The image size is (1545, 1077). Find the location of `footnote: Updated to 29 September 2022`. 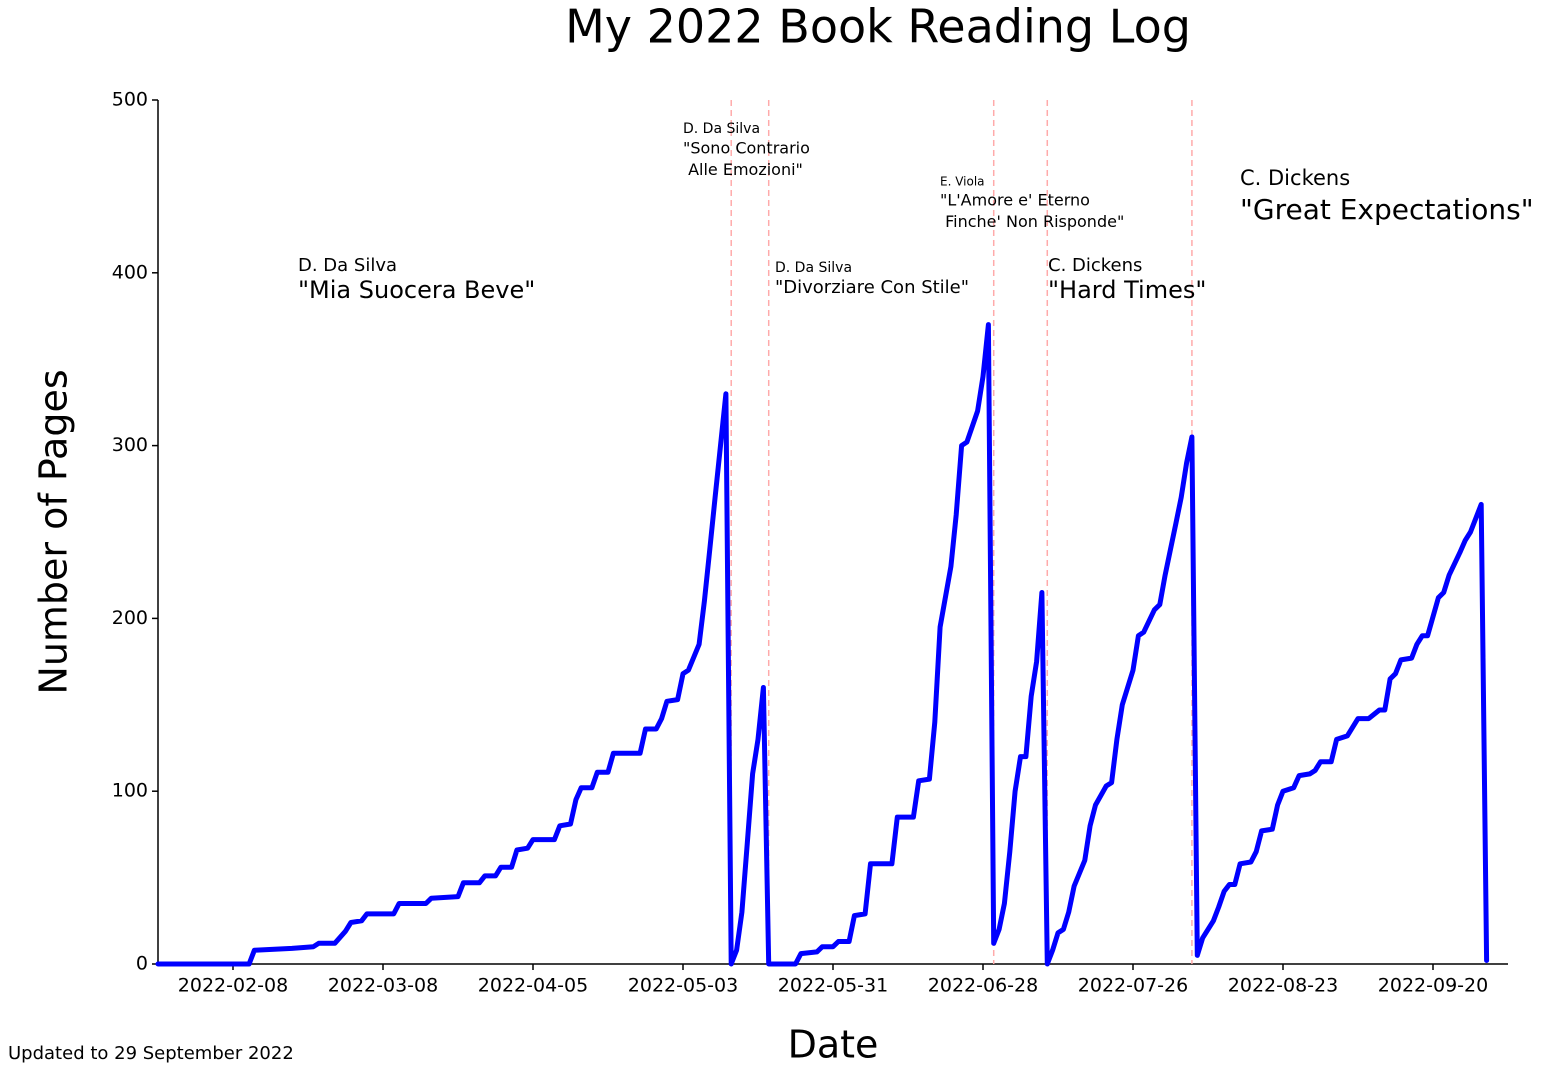

footnote: Updated to 29 September 2022 is located at coordinates (151, 1053).